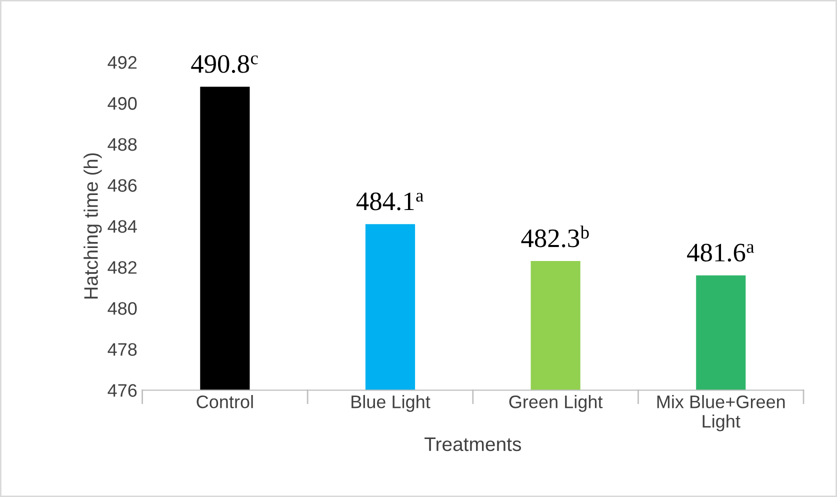  What do you see at coordinates (122, 185) in the screenshot?
I see `y-tick-label: 486` at bounding box center [122, 185].